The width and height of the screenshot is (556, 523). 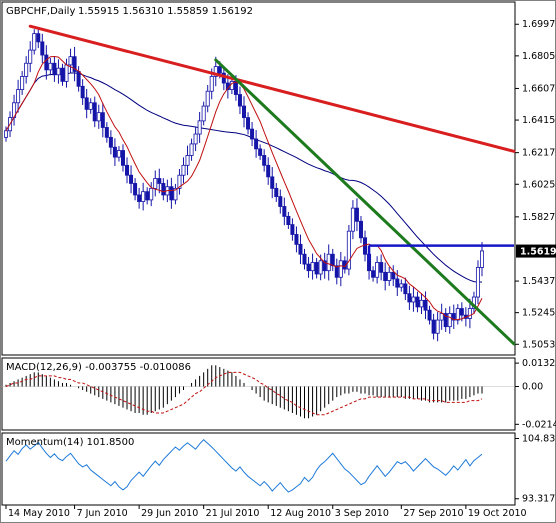 What do you see at coordinates (433, 513) in the screenshot?
I see `x-tick-label: 27 Sep 2010` at bounding box center [433, 513].